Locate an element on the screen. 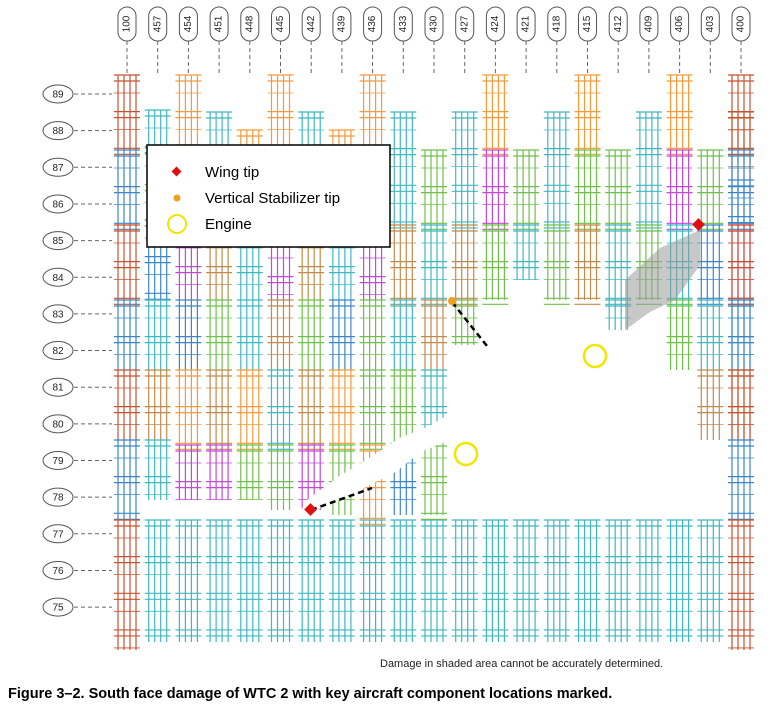 The height and width of the screenshot is (719, 782). svg-text: 88 is located at coordinates (58, 131).